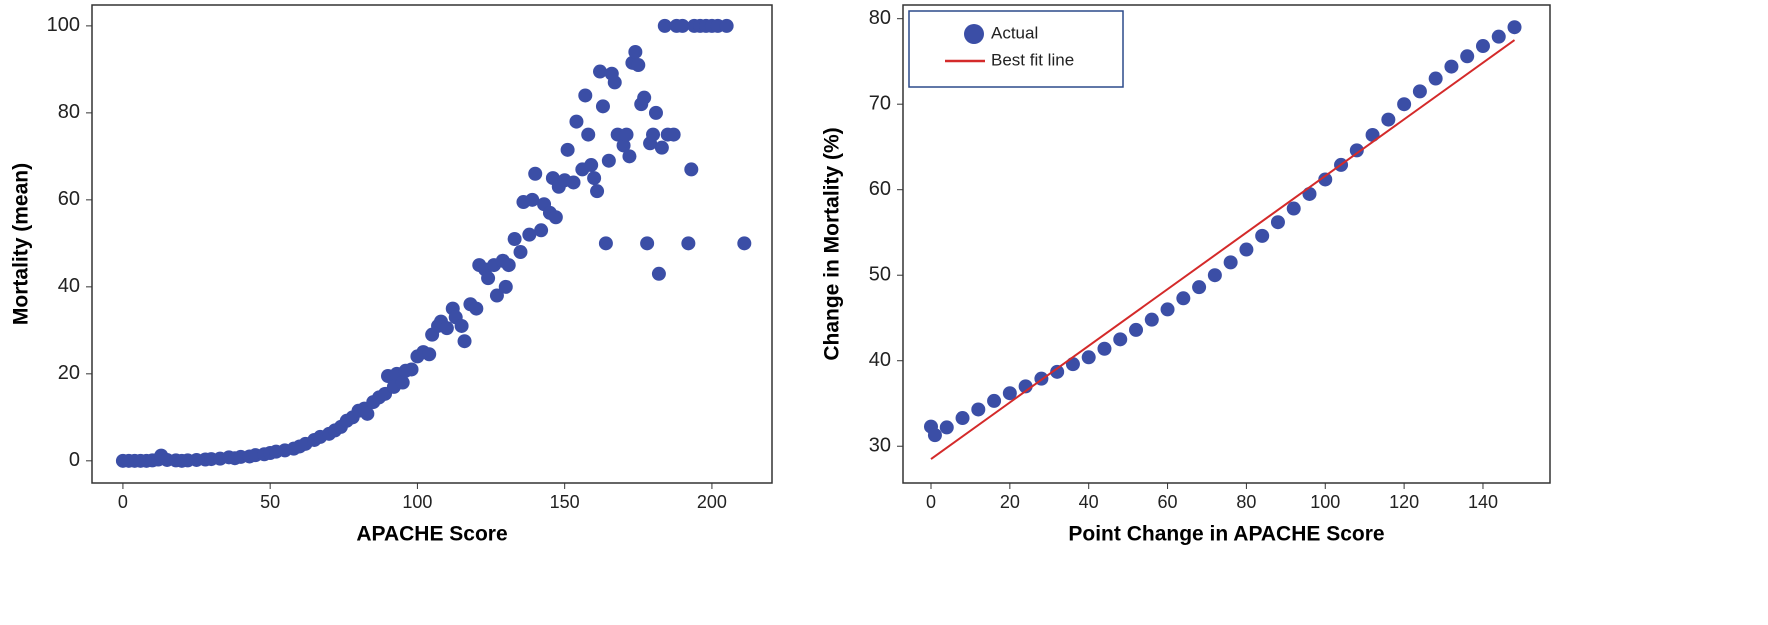 The height and width of the screenshot is (625, 1768). What do you see at coordinates (880, 103) in the screenshot?
I see `y-tick-label: 70` at bounding box center [880, 103].